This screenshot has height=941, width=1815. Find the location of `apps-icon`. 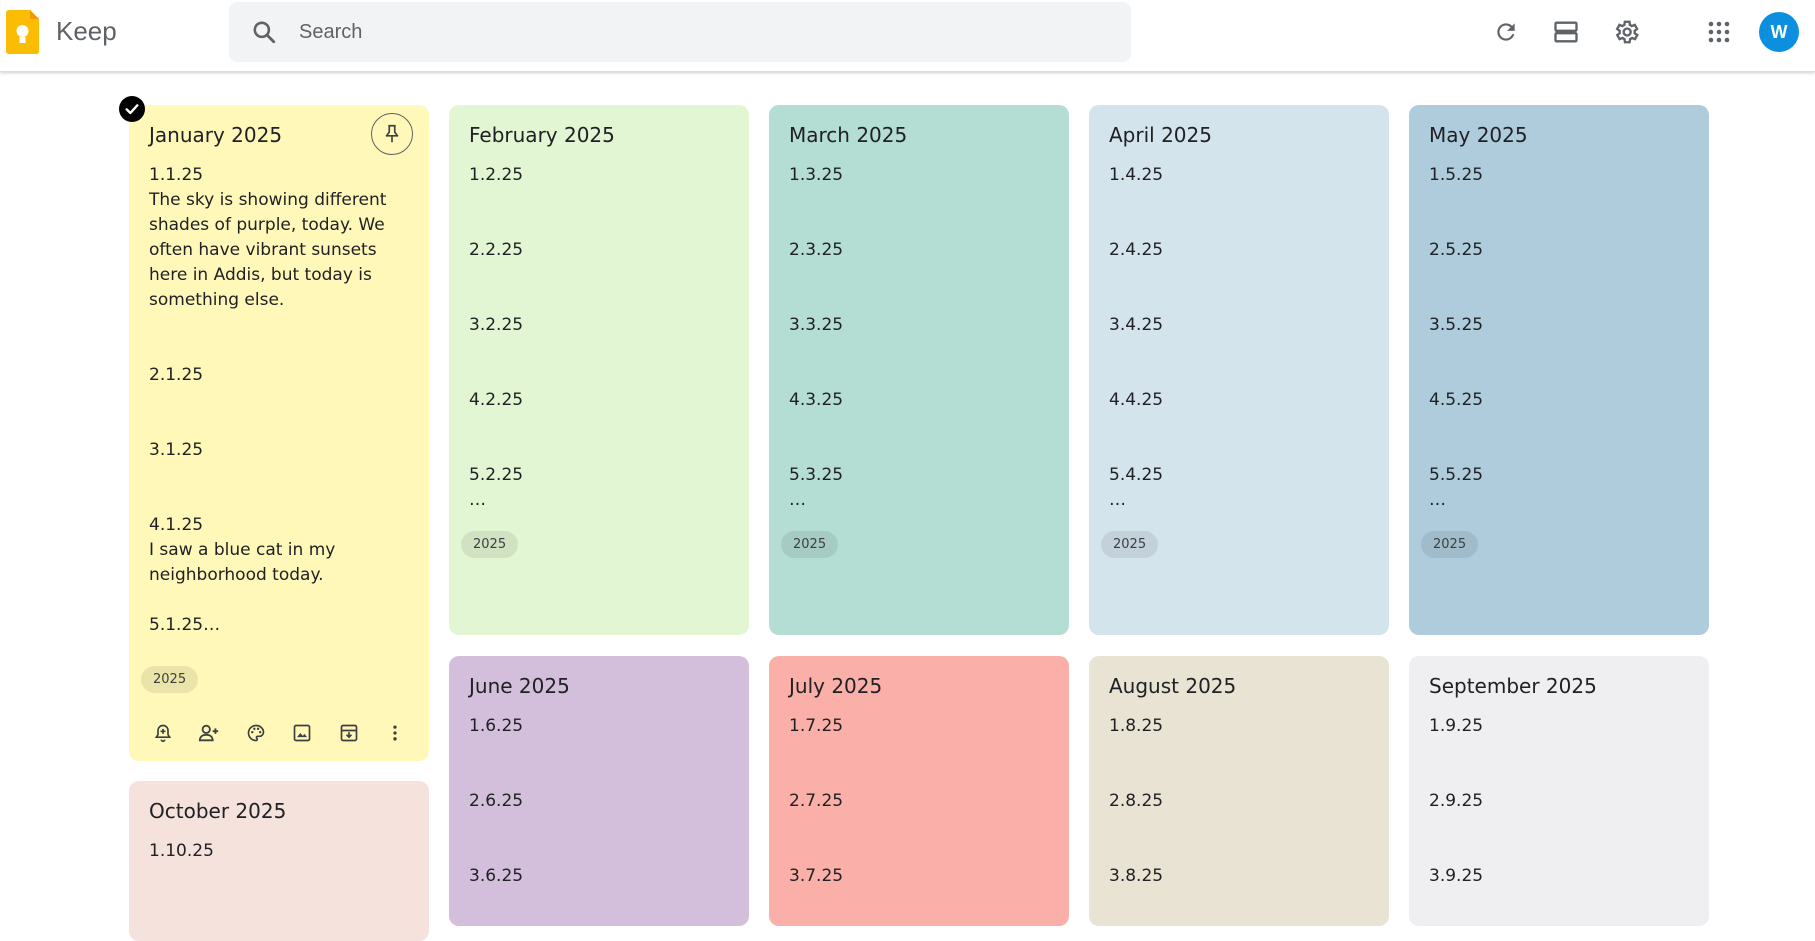

apps-icon is located at coordinates (1719, 32).